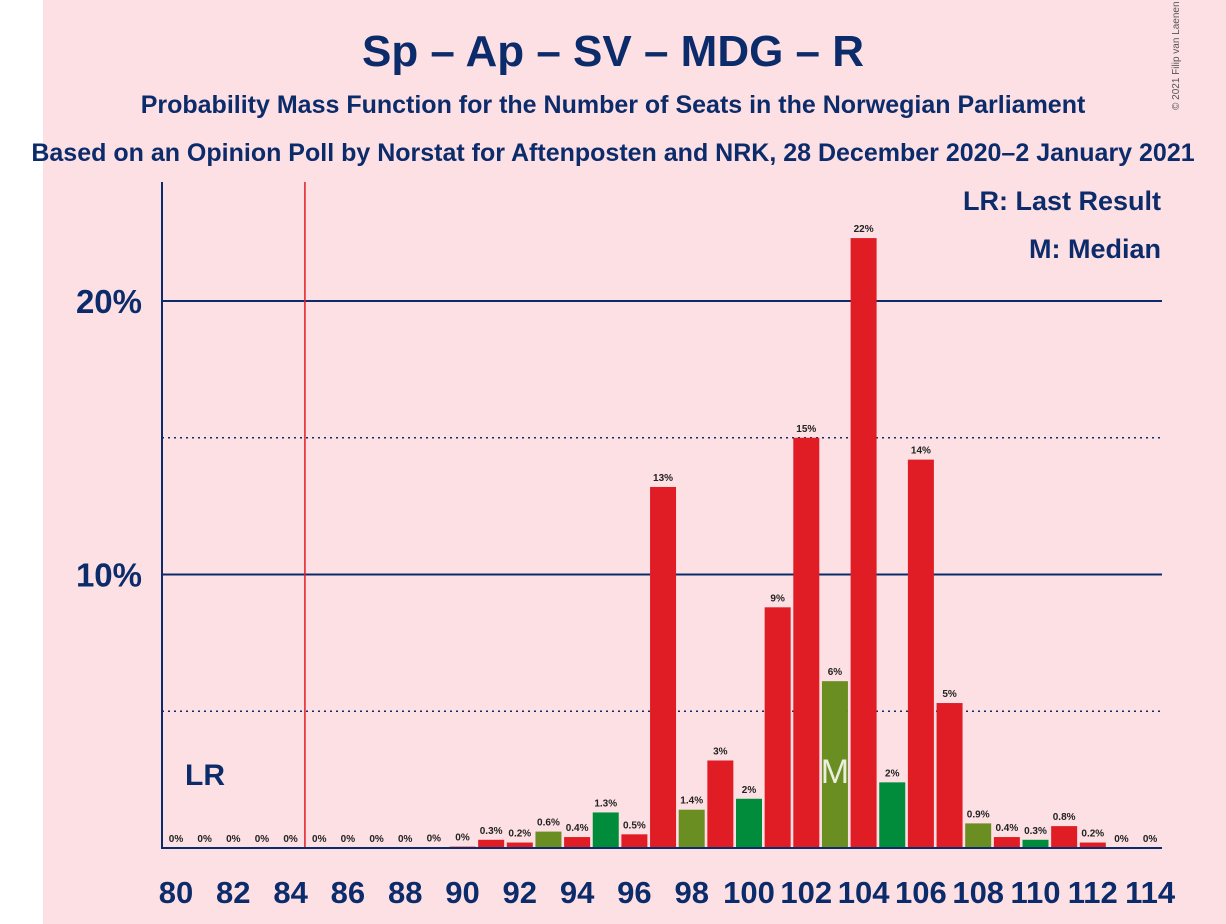 This screenshot has width=1226, height=924. Describe the element at coordinates (634, 825) in the screenshot. I see `bar-label-seat-96: 0.5%` at that location.